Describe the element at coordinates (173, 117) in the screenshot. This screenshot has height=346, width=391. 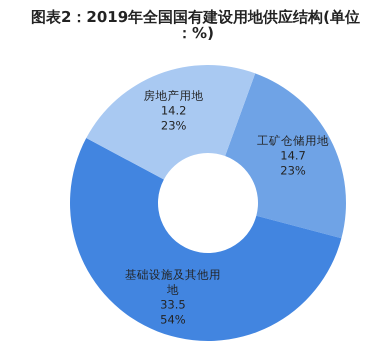
I see `data-label: 14.2 23%` at that location.